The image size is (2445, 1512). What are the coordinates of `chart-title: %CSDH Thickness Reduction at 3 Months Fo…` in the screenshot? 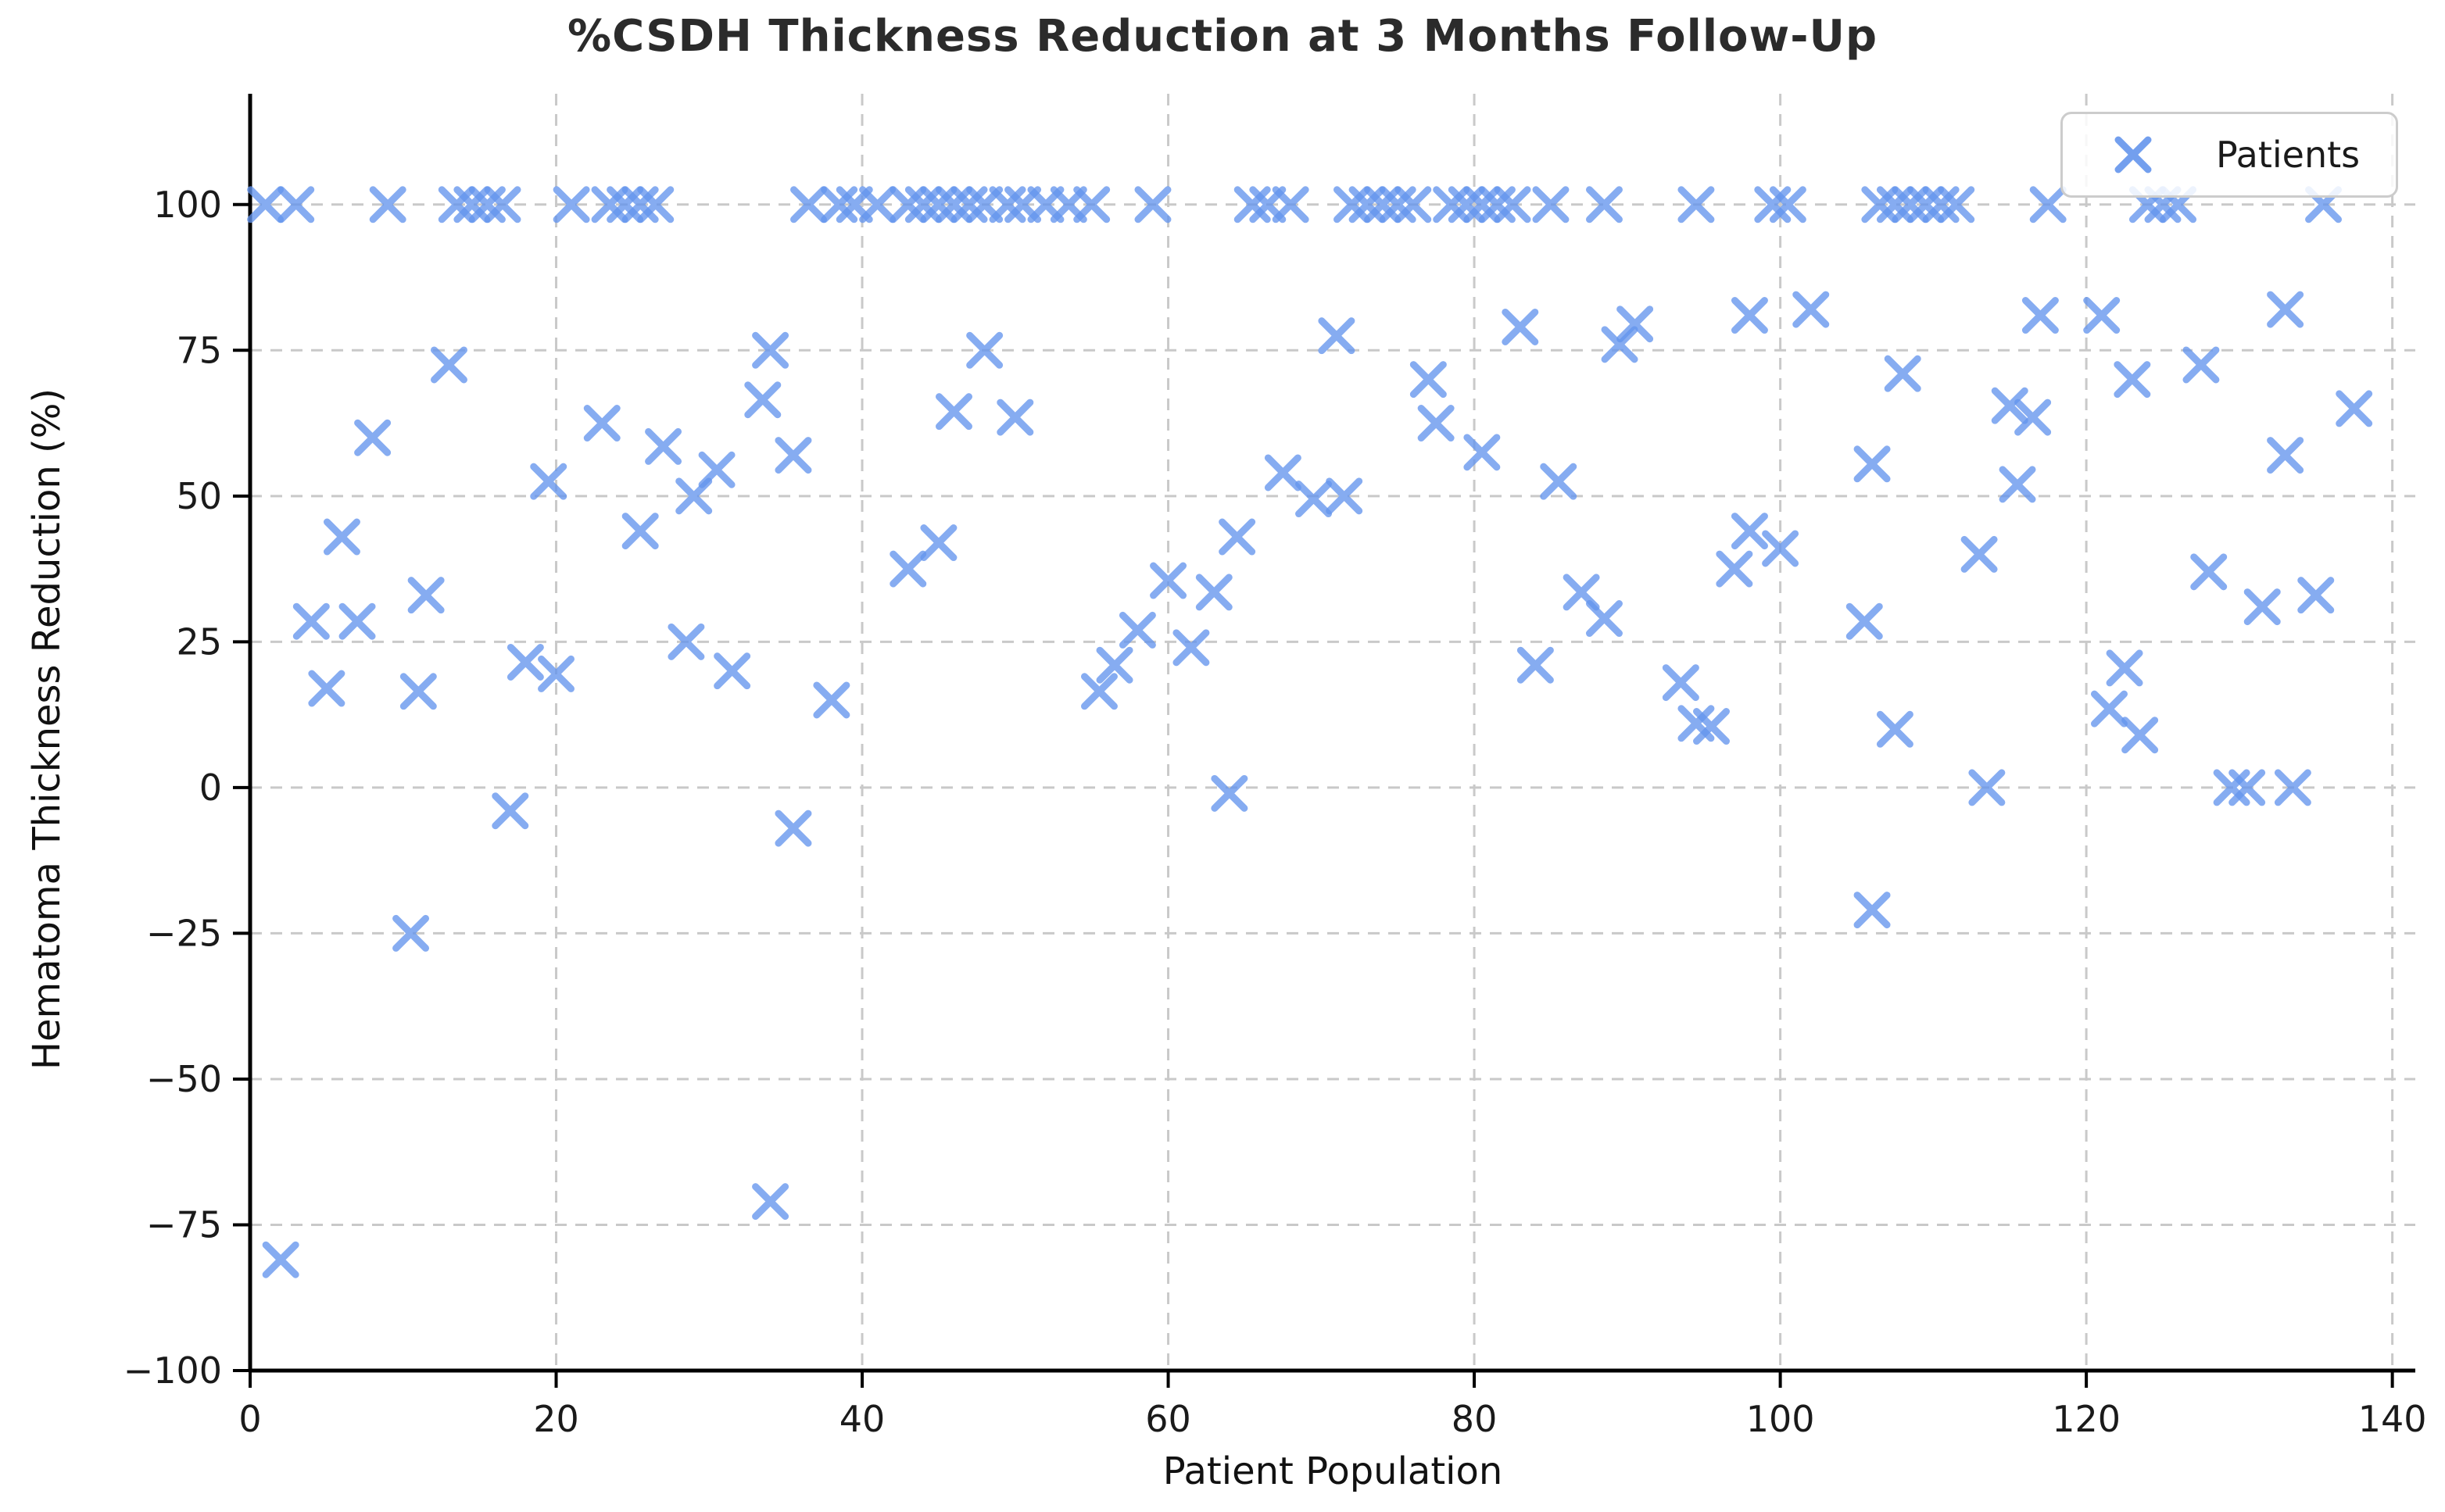 It's located at (1222, 36).